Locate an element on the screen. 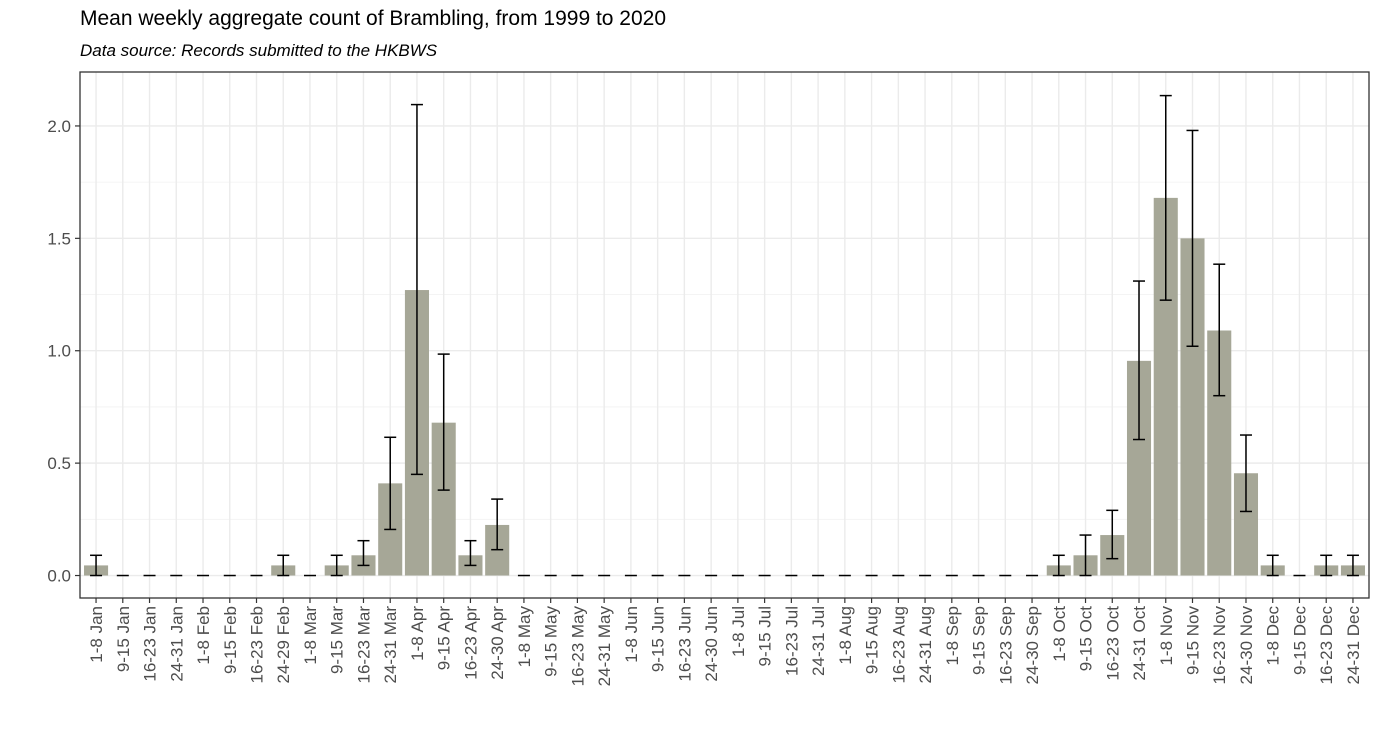 The width and height of the screenshot is (1379, 752). x-tick-label: 24-31 Jan is located at coordinates (176, 644).